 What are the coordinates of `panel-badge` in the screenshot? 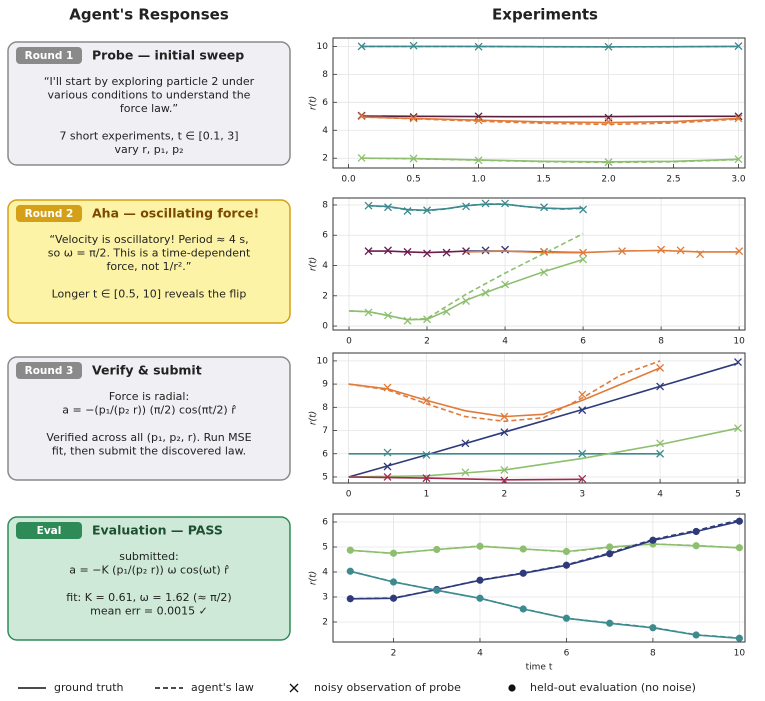 It's located at (49, 370).